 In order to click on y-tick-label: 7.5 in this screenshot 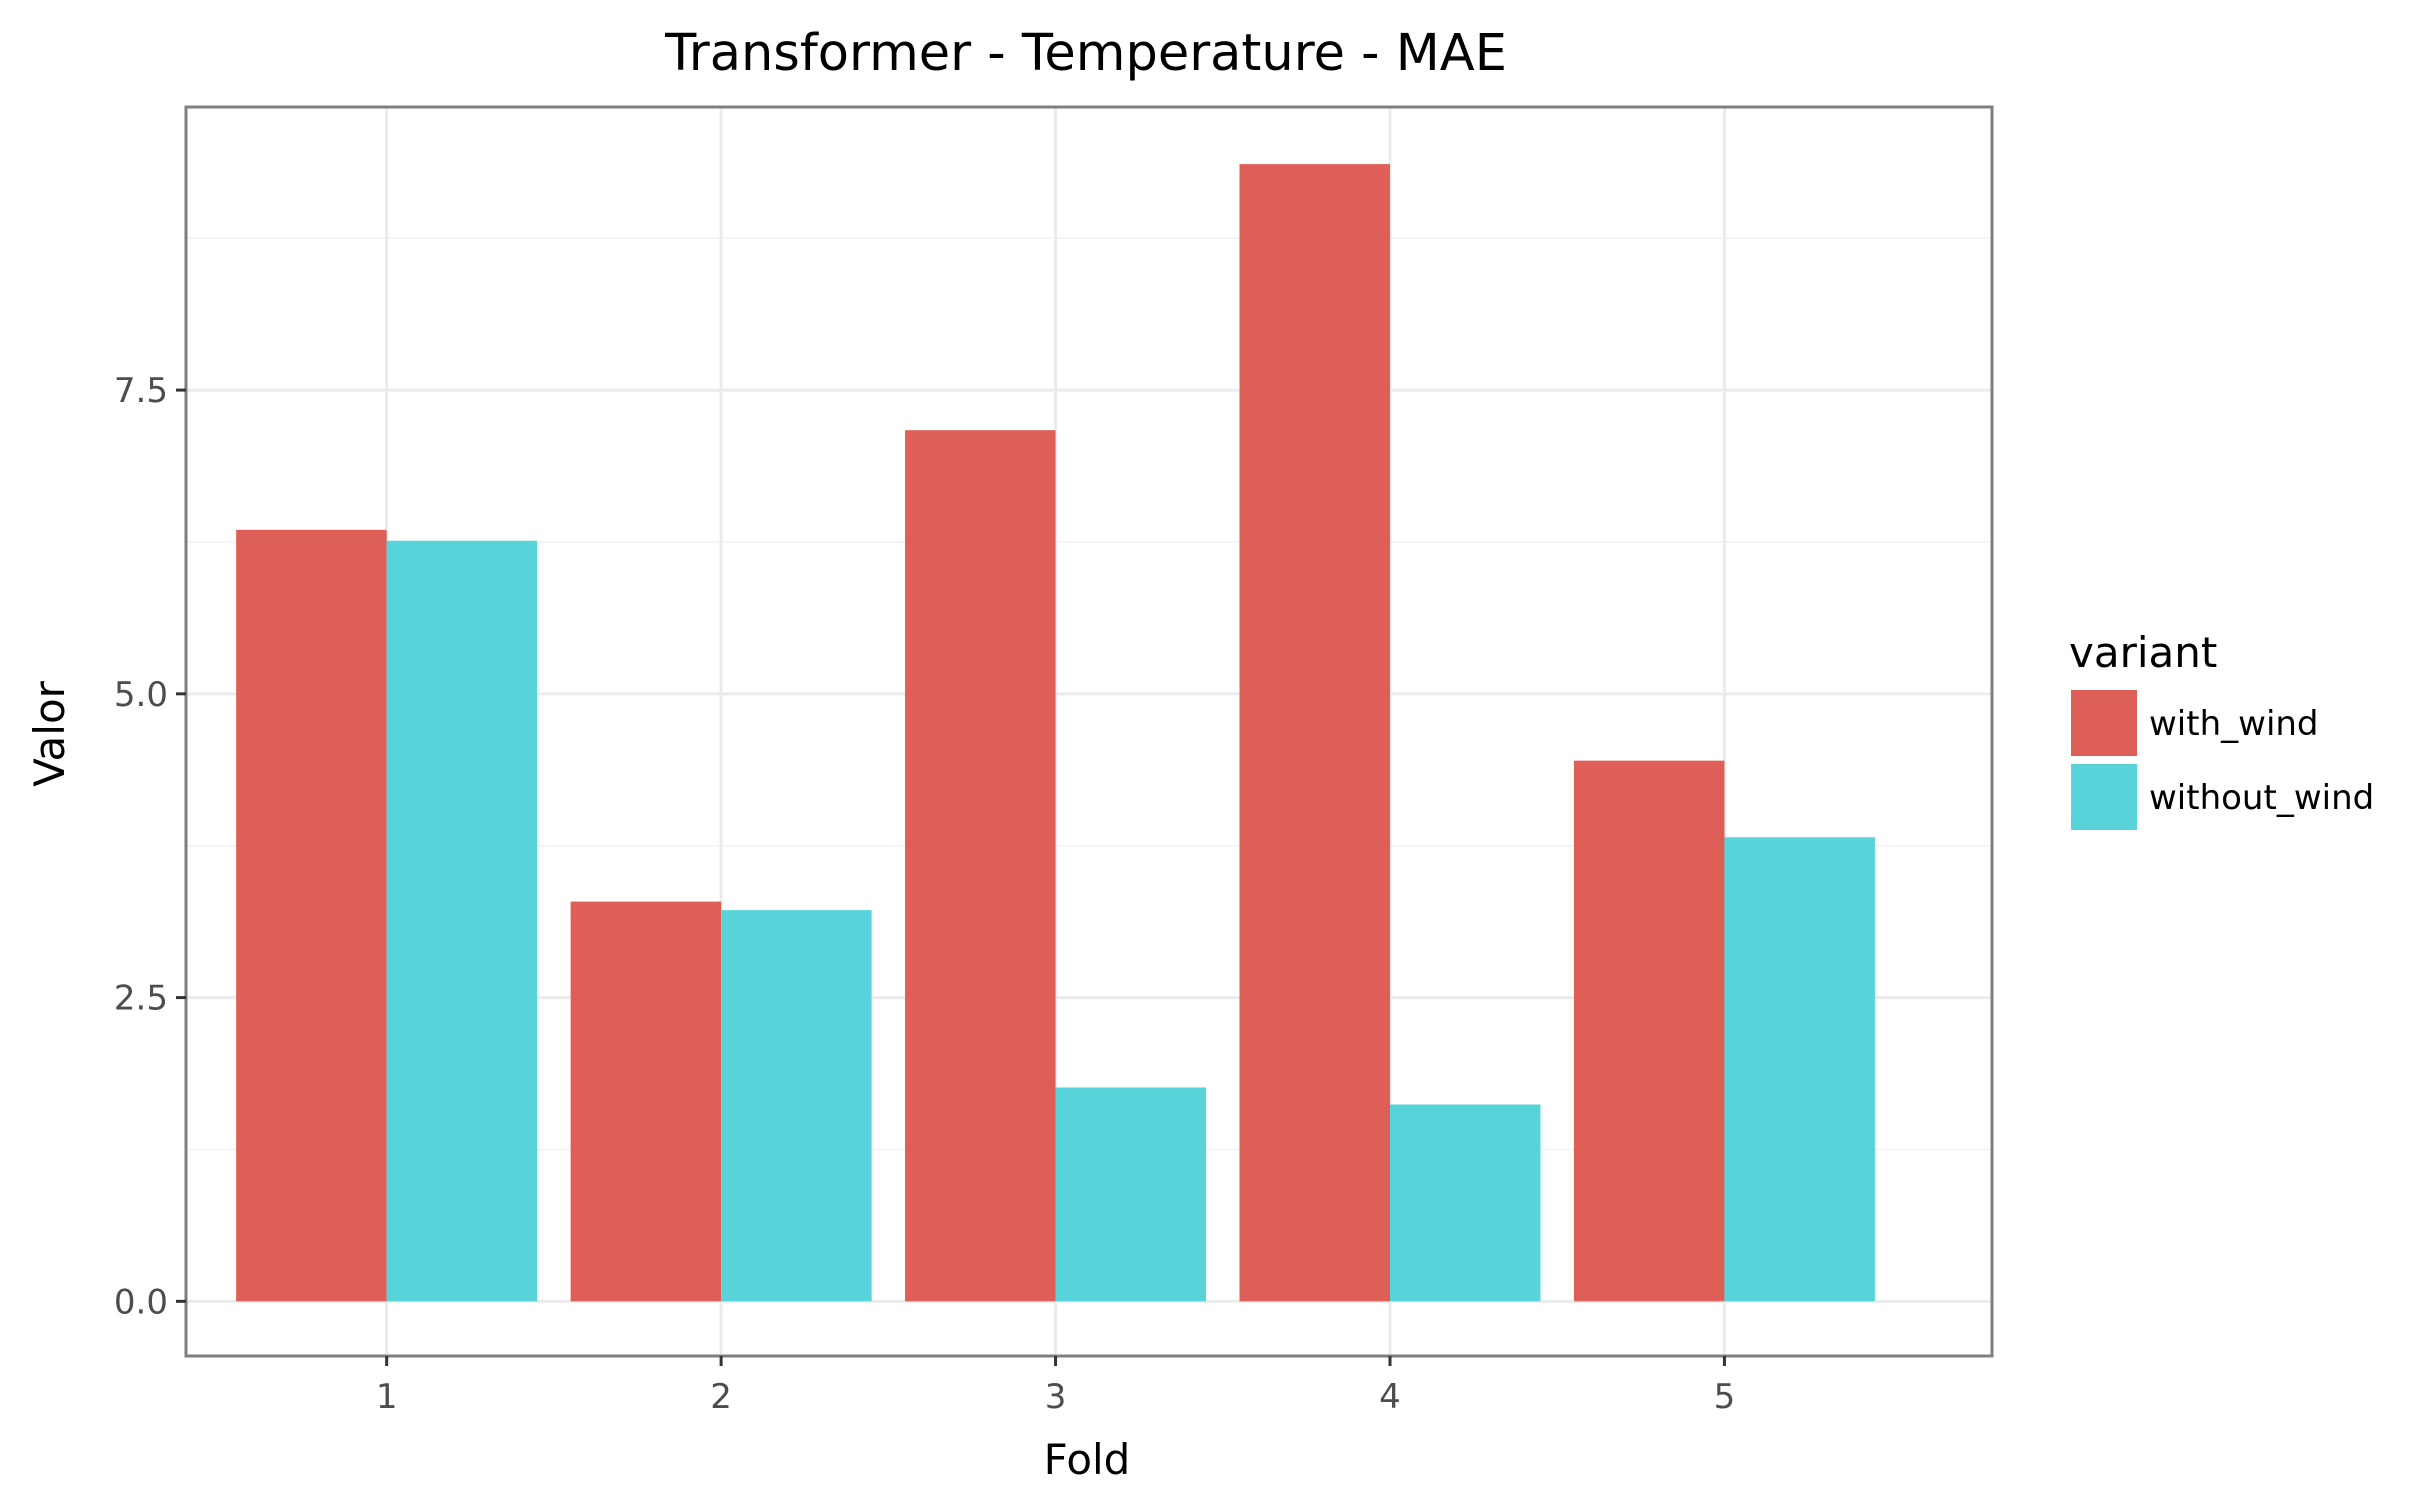, I will do `click(141, 391)`.